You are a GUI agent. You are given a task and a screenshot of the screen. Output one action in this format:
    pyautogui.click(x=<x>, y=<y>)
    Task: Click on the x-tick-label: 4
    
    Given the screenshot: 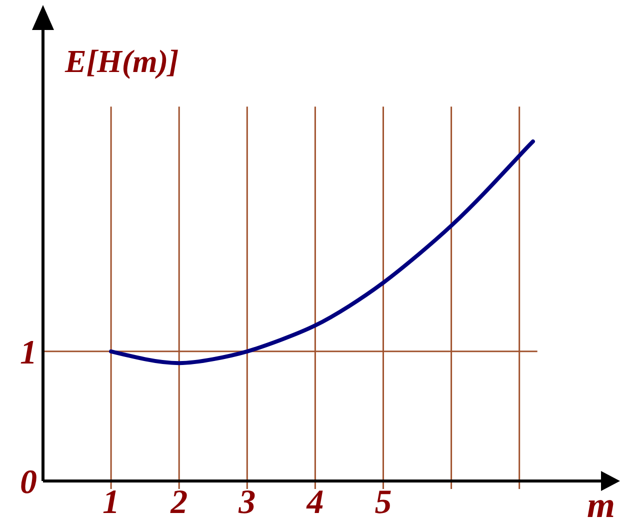 What is the action you would take?
    pyautogui.click(x=315, y=502)
    